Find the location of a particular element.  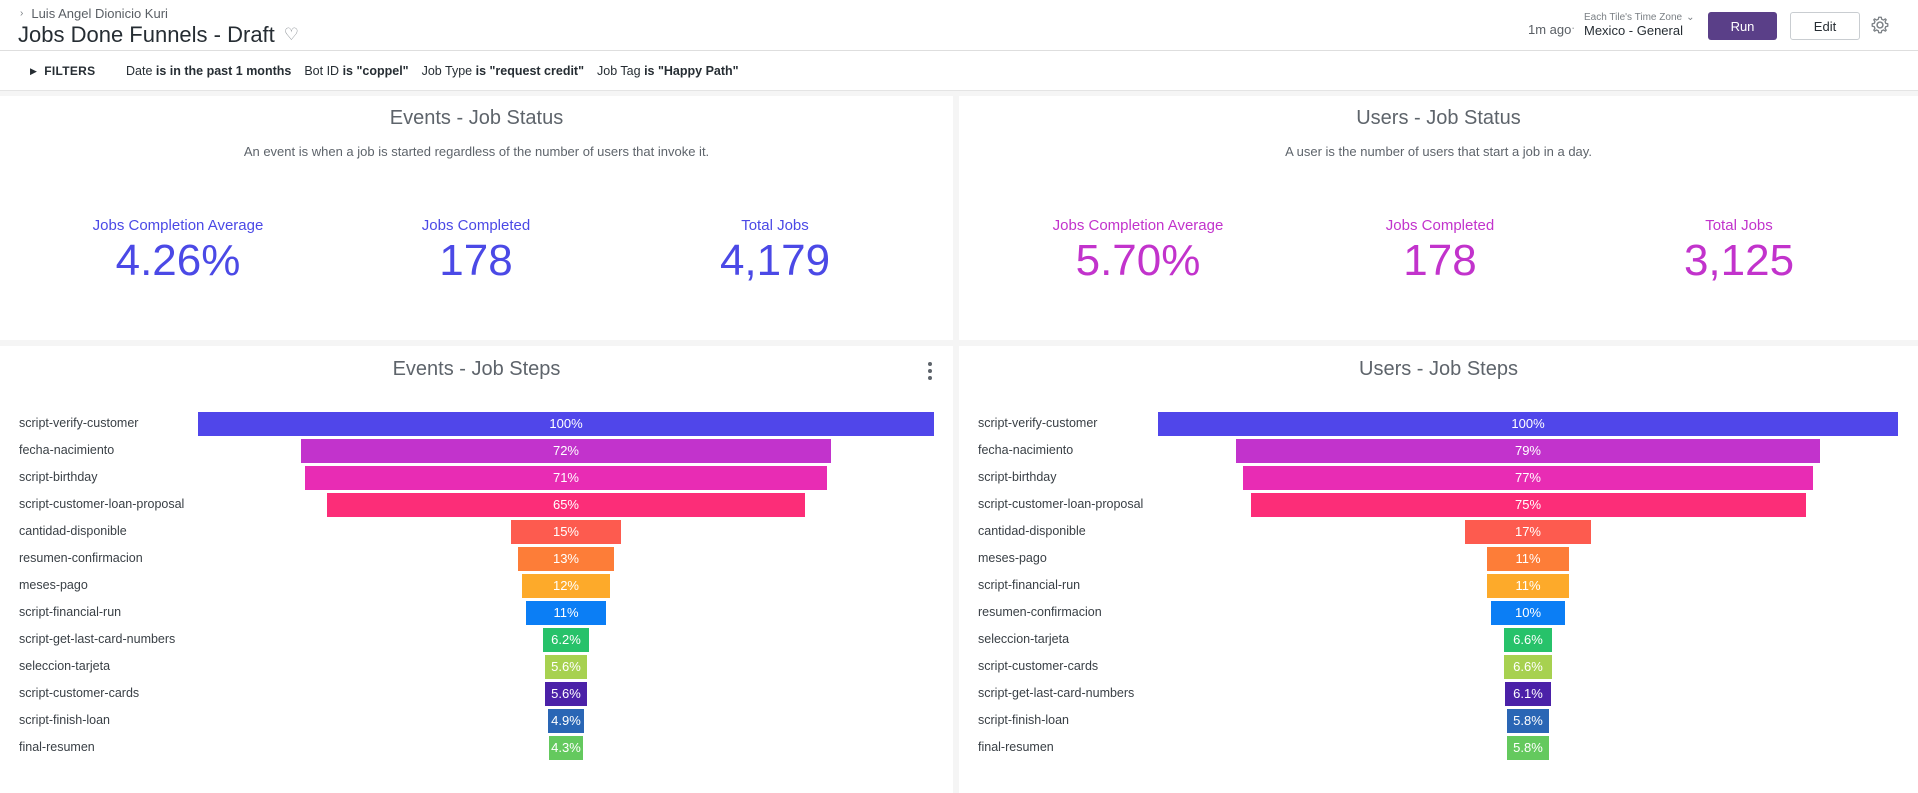

funnel-step-label: meses-pago is located at coordinates (53, 585).